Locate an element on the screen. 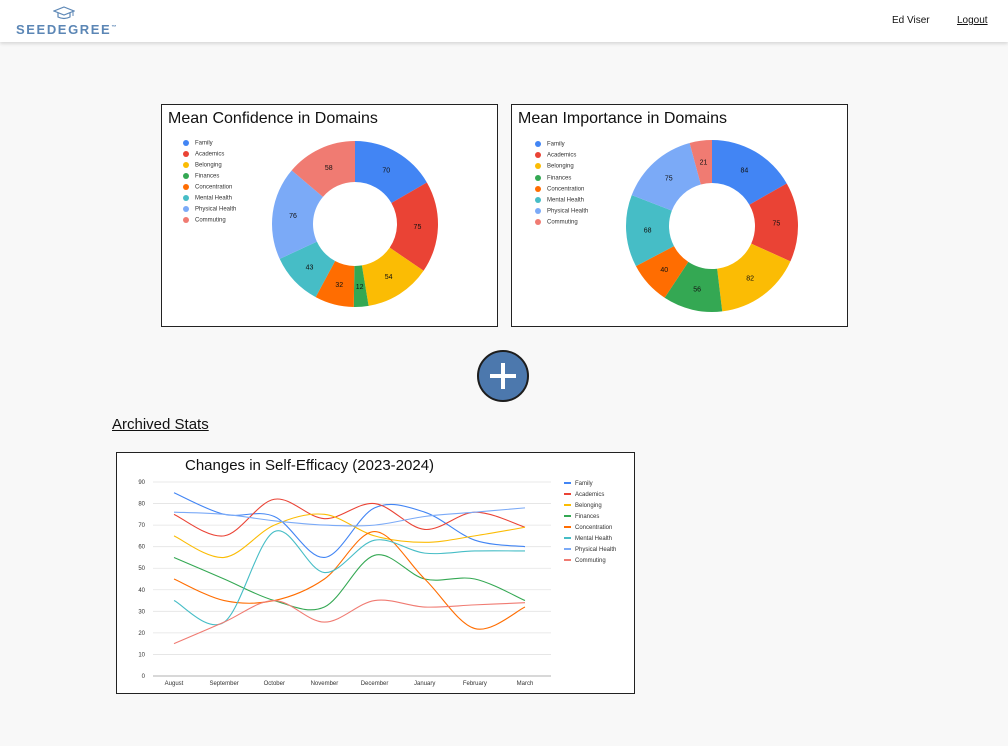  slice-value-label: 68 is located at coordinates (648, 230).